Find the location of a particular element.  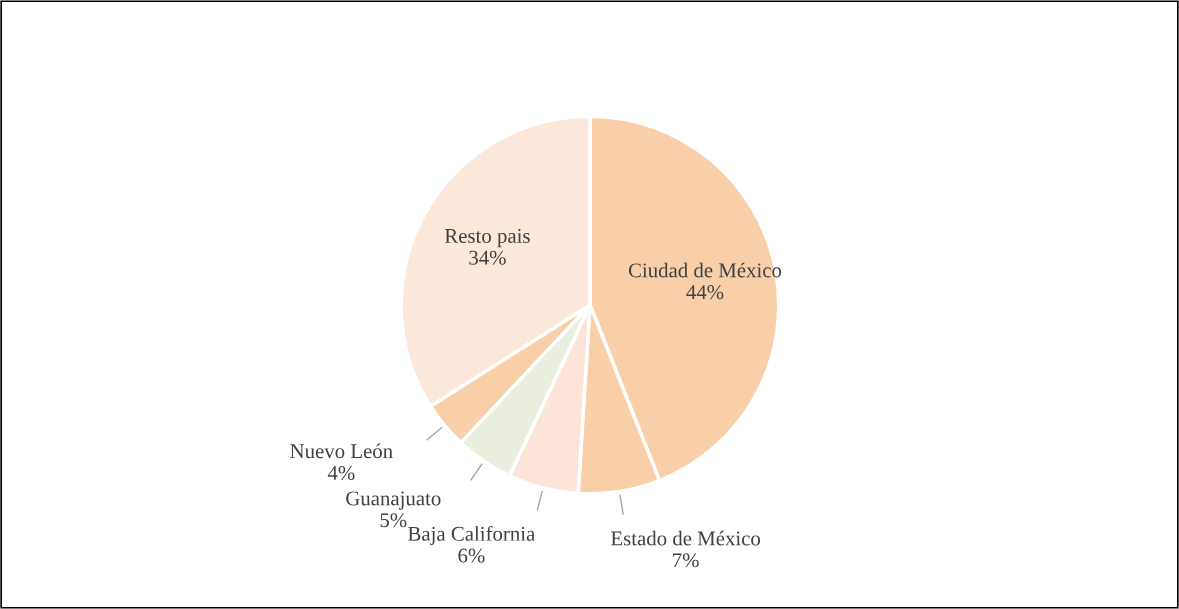

slice-label: Guanajuato is located at coordinates (393, 500).